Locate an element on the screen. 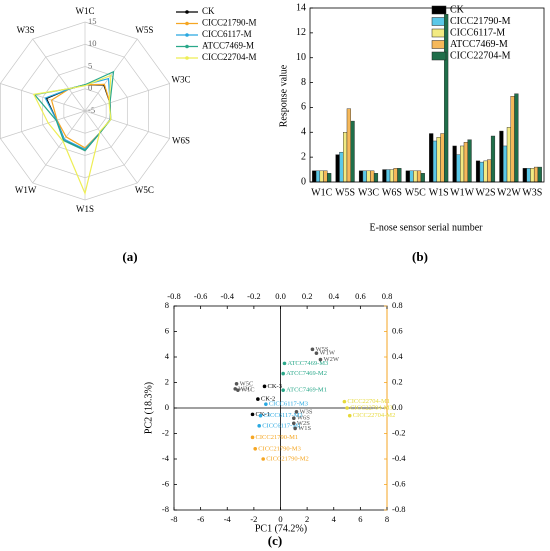  point-label: W1W is located at coordinates (327, 353).